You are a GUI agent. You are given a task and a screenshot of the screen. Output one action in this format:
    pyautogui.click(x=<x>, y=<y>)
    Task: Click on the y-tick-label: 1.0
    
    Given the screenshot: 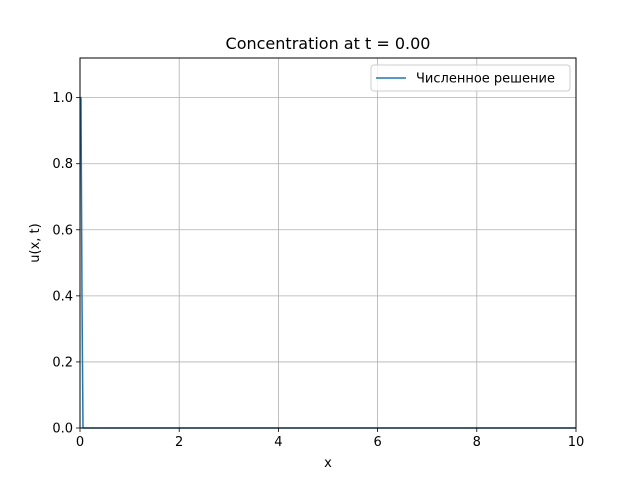 What is the action you would take?
    pyautogui.click(x=62, y=98)
    